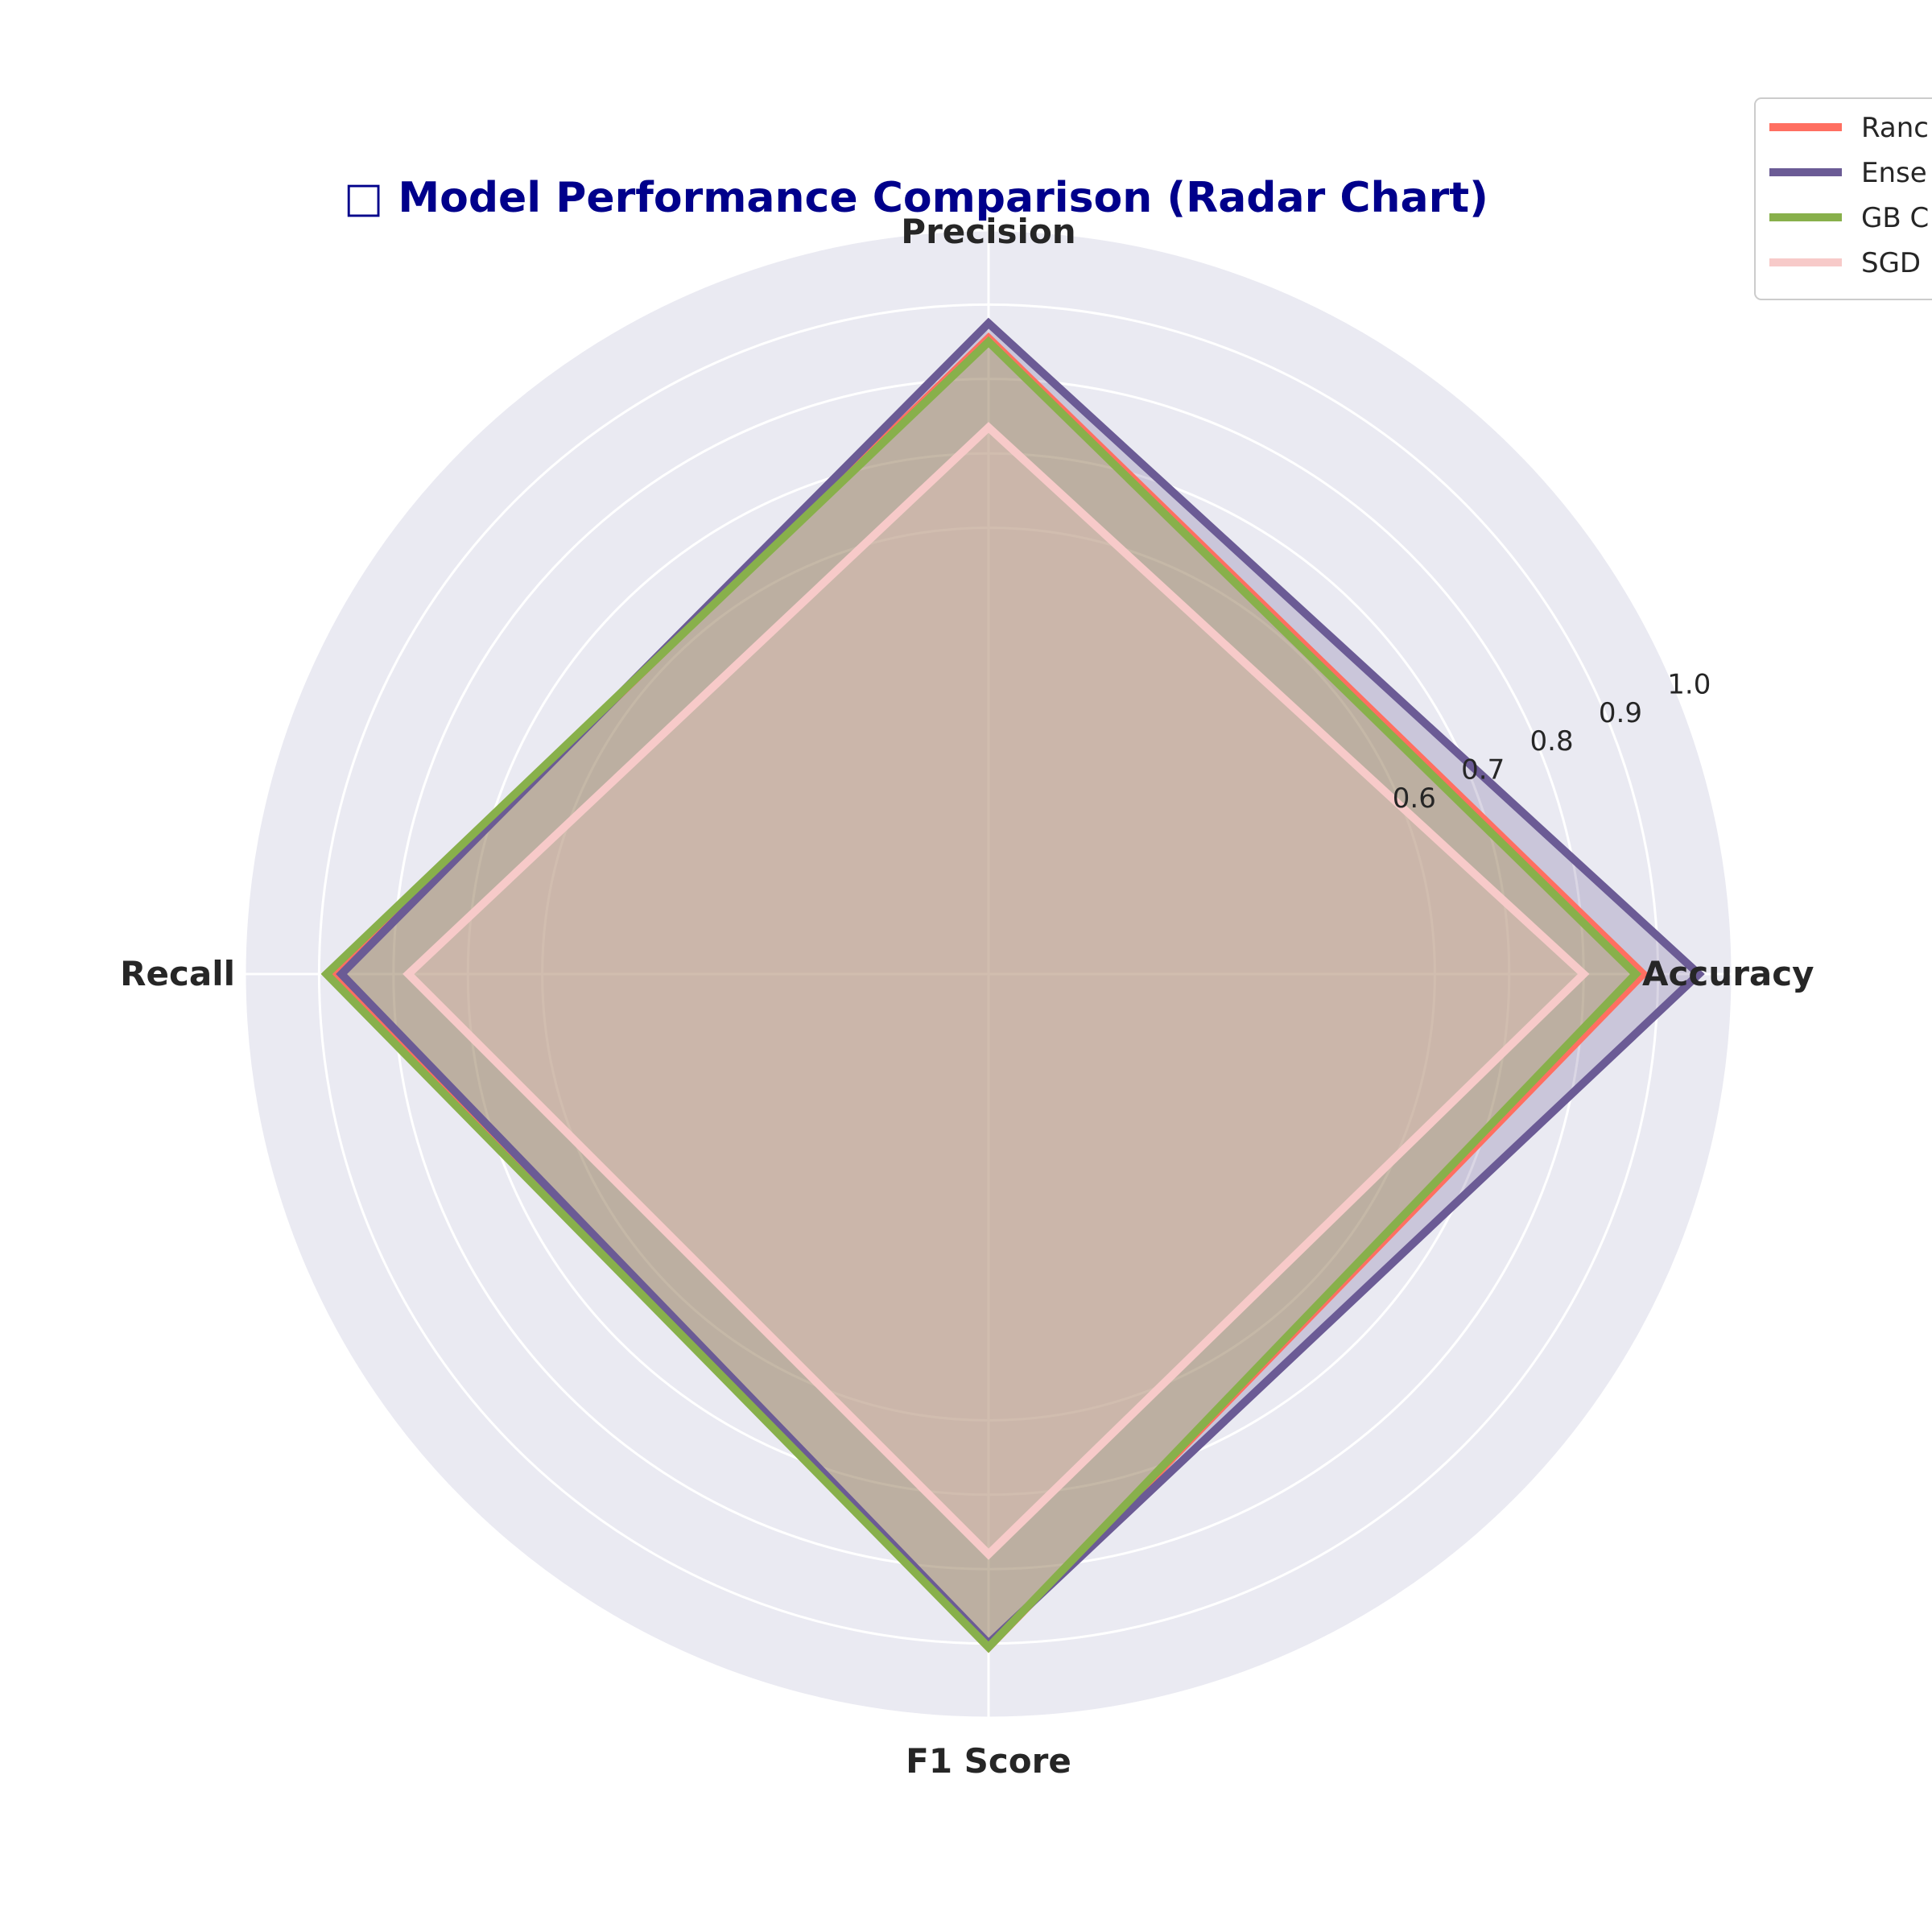  I want to click on legend-label-1: Ense, so click(1894, 173).